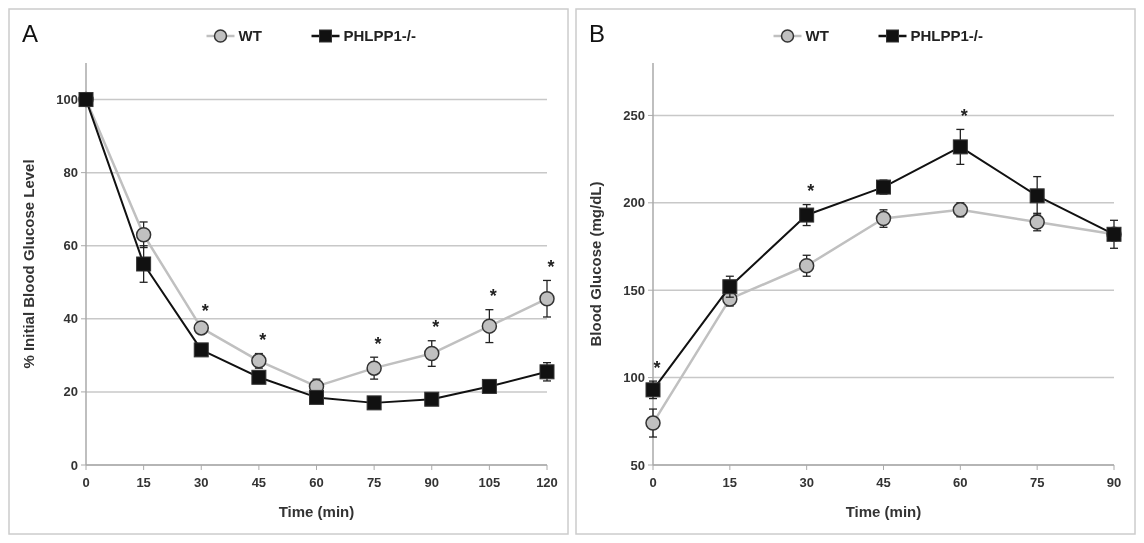 This screenshot has width=1144, height=543. Describe the element at coordinates (30, 33) in the screenshot. I see `text: A` at that location.